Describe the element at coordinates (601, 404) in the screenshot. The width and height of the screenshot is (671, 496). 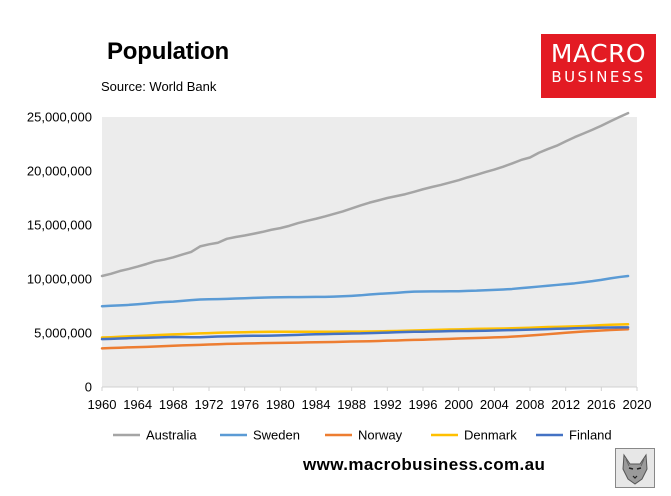
I see `x-tick-label: 2016` at that location.